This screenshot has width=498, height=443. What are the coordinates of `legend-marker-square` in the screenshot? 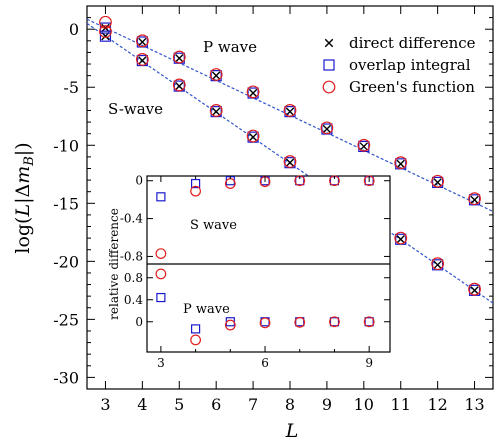 It's located at (329, 65).